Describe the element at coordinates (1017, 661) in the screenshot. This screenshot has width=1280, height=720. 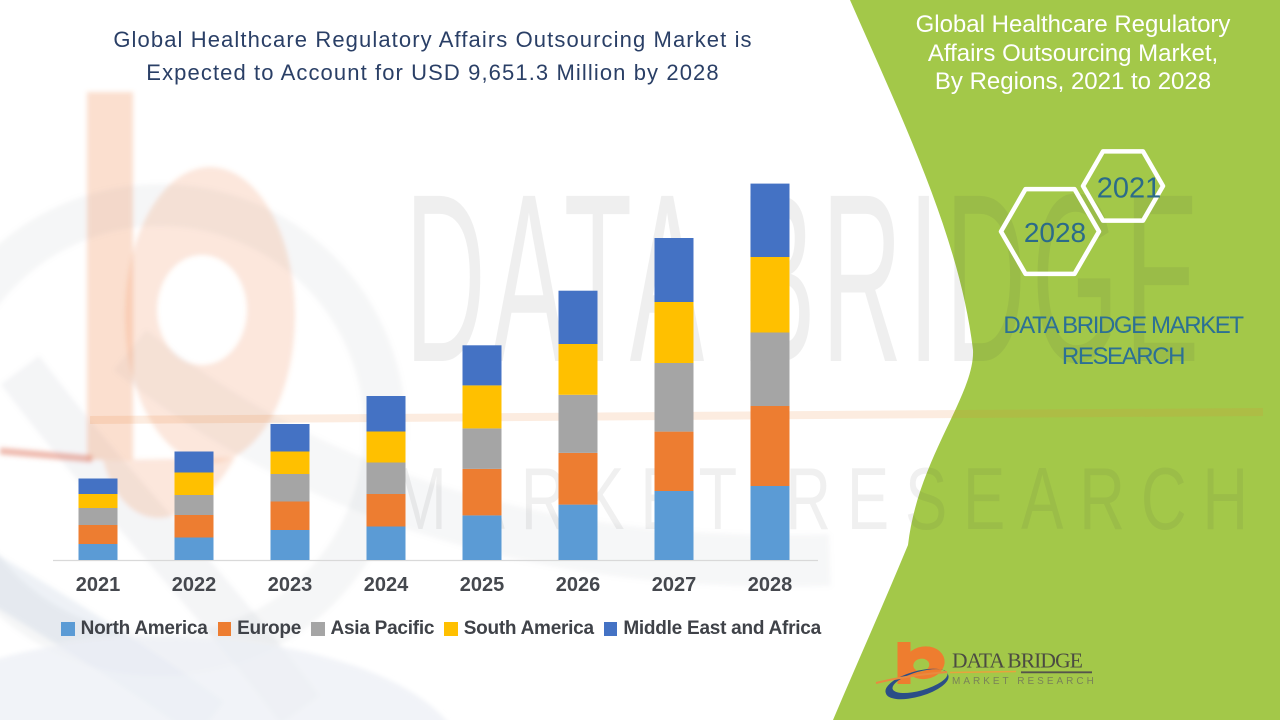
I see `svg-text: DATA BRIDGE` at that location.